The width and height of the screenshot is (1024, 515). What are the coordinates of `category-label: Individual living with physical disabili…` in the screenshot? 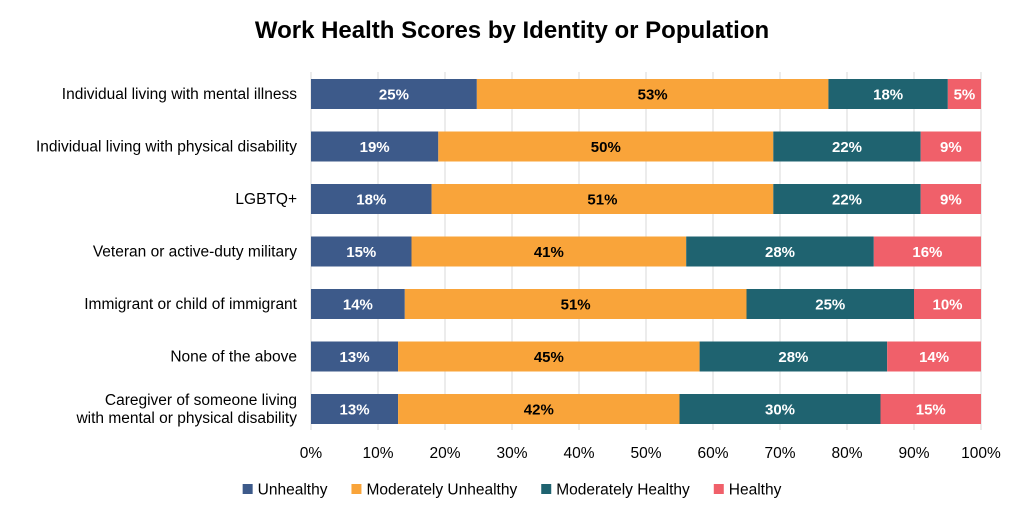 It's located at (166, 147).